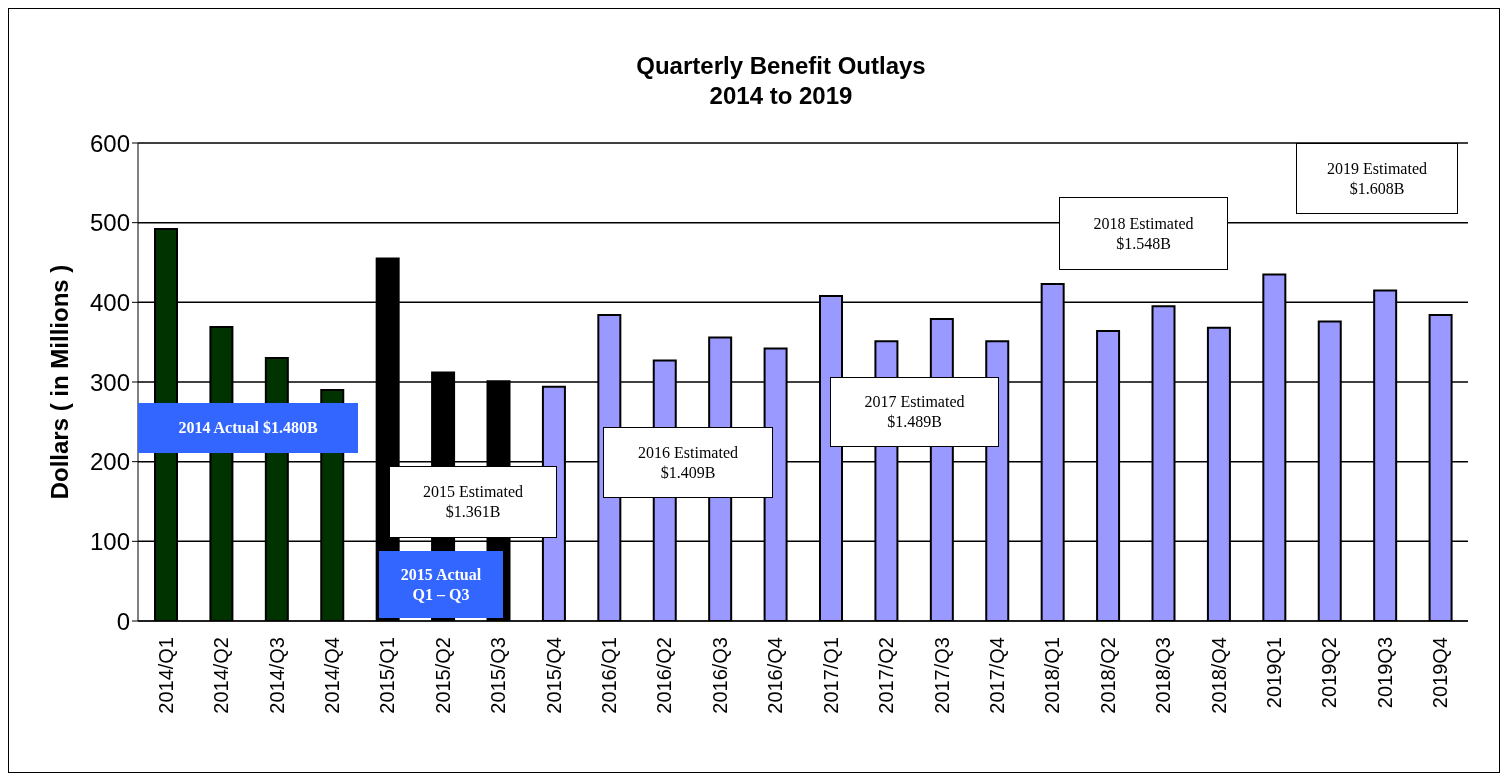  Describe the element at coordinates (109, 223) in the screenshot. I see `y-tick-label: 500` at that location.